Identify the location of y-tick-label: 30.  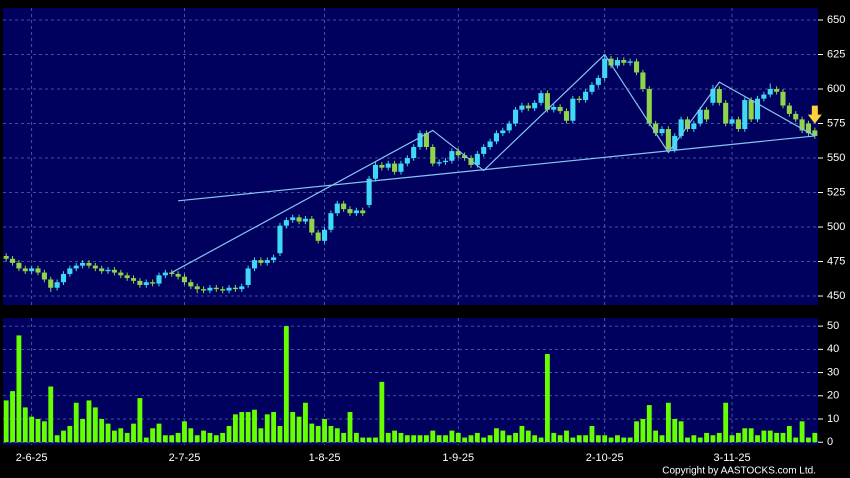
(833, 372).